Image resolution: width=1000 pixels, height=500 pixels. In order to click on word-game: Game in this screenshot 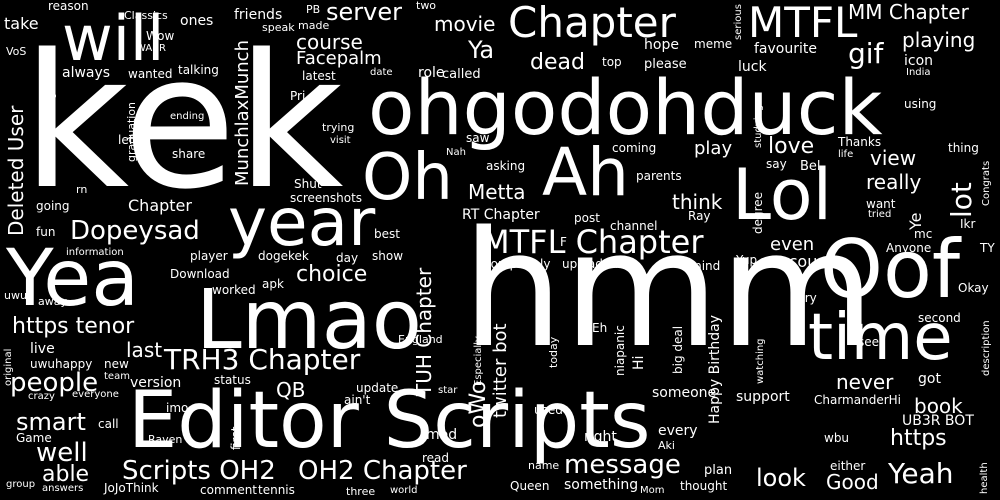, I will do `click(34, 438)`.